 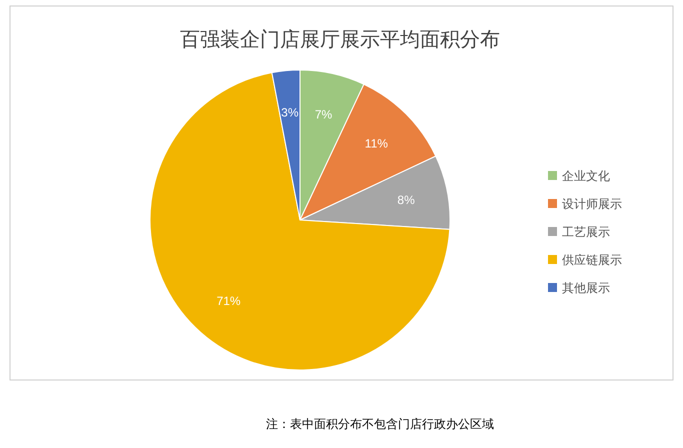 I want to click on data-label: 3%, so click(x=290, y=112).